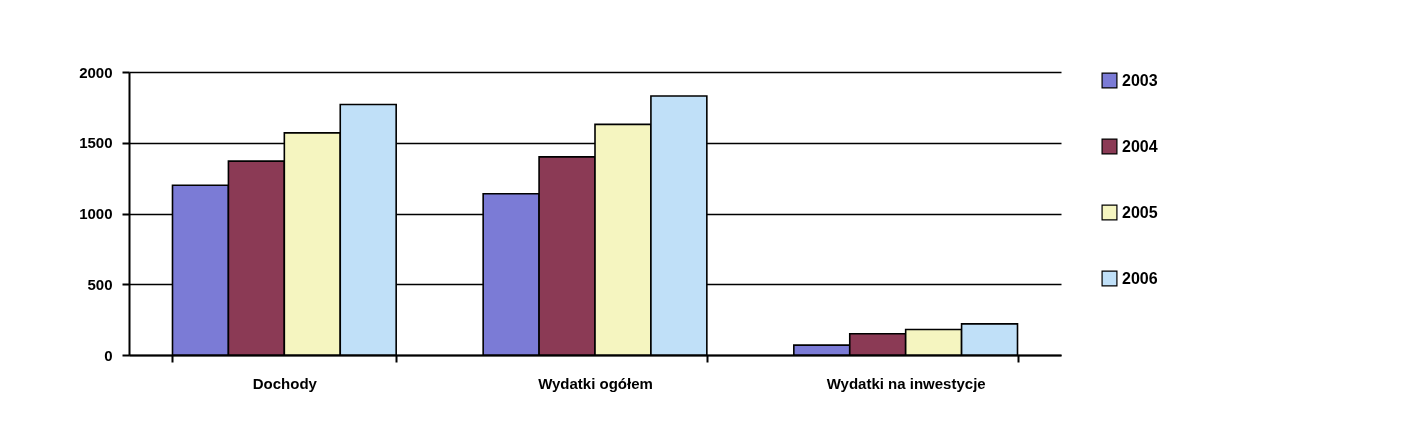 This screenshot has width=1417, height=443. Describe the element at coordinates (1140, 146) in the screenshot. I see `legend-label: 2004` at that location.